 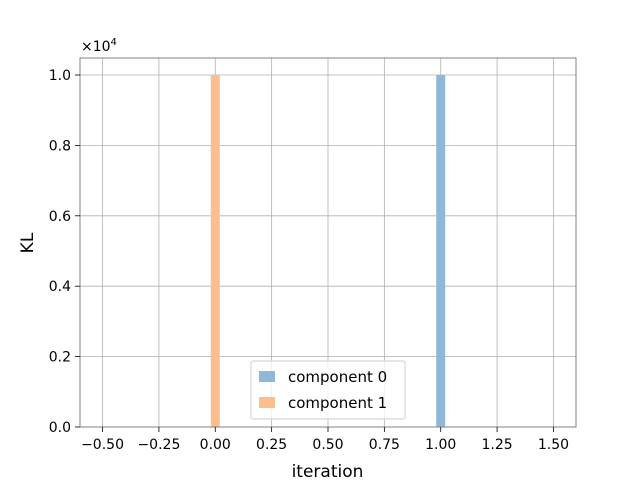 I want to click on y-tick-label: 0.0, so click(x=60, y=428).